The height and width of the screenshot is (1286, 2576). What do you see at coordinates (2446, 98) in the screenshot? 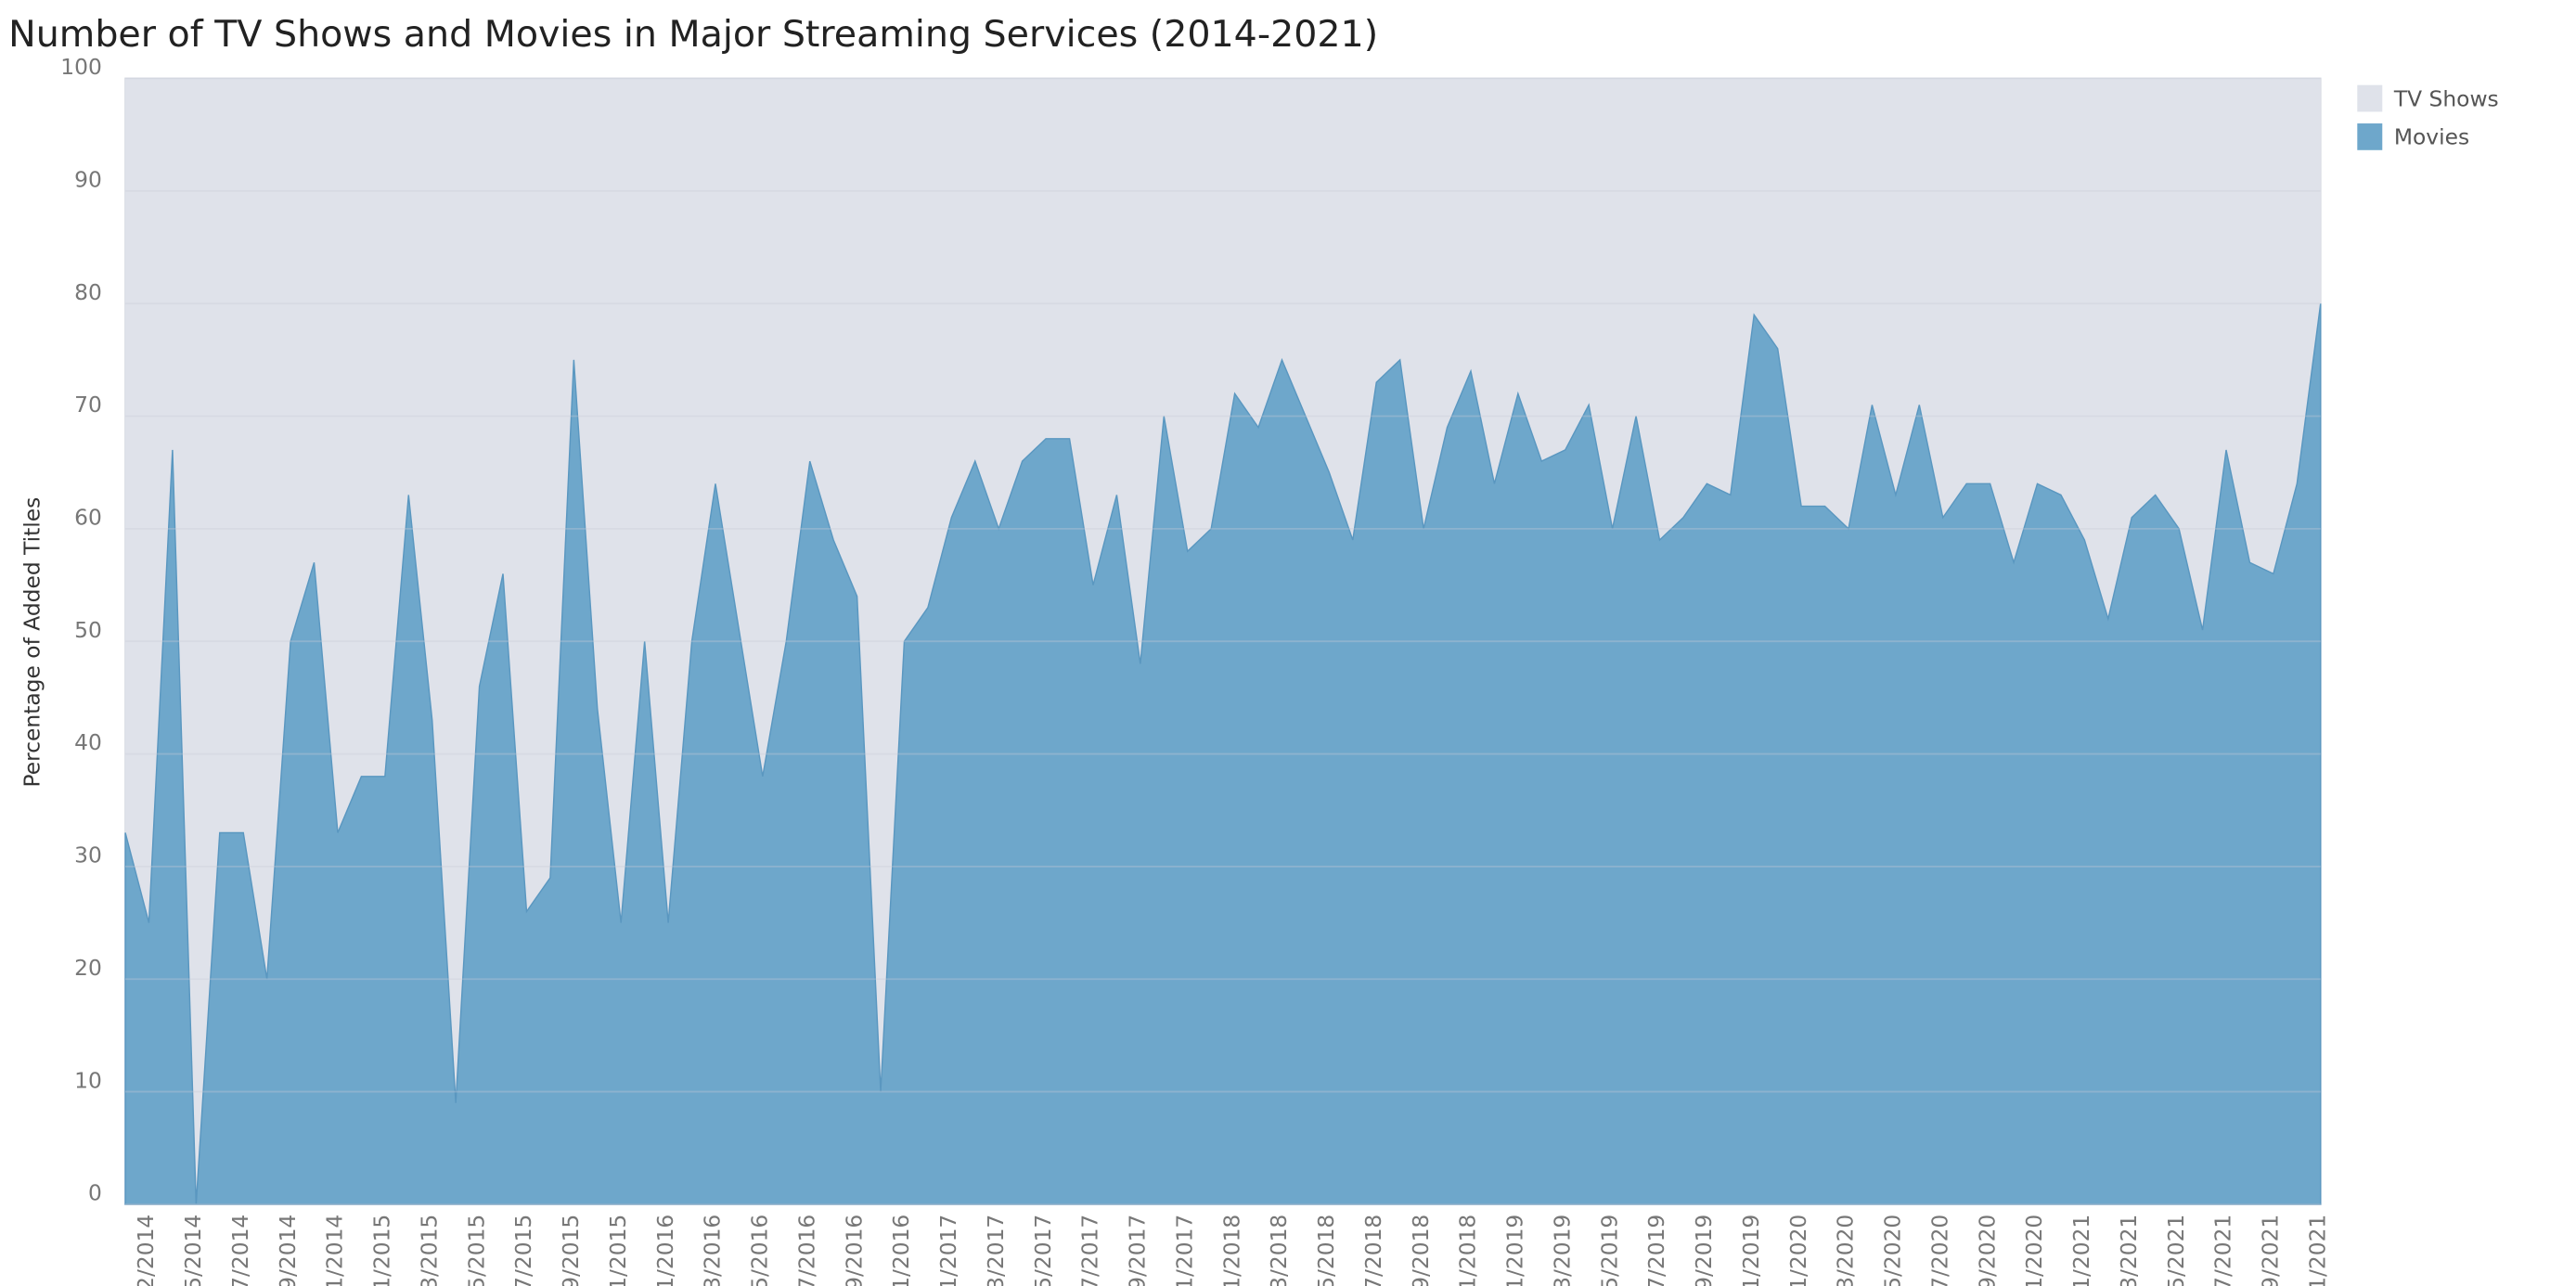
I see `legend-label: TV Shows` at bounding box center [2446, 98].